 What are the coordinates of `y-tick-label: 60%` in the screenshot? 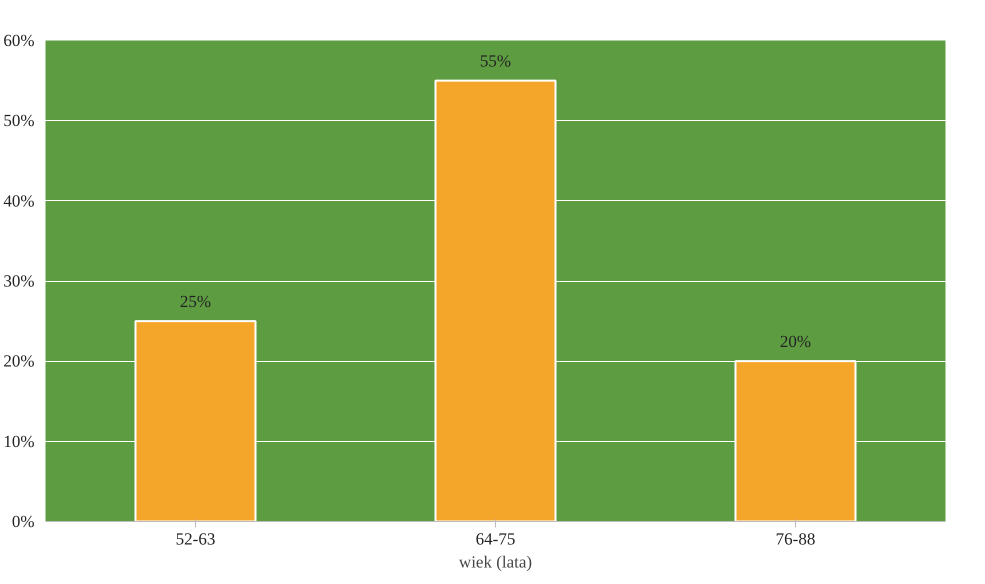 It's located at (19, 40).